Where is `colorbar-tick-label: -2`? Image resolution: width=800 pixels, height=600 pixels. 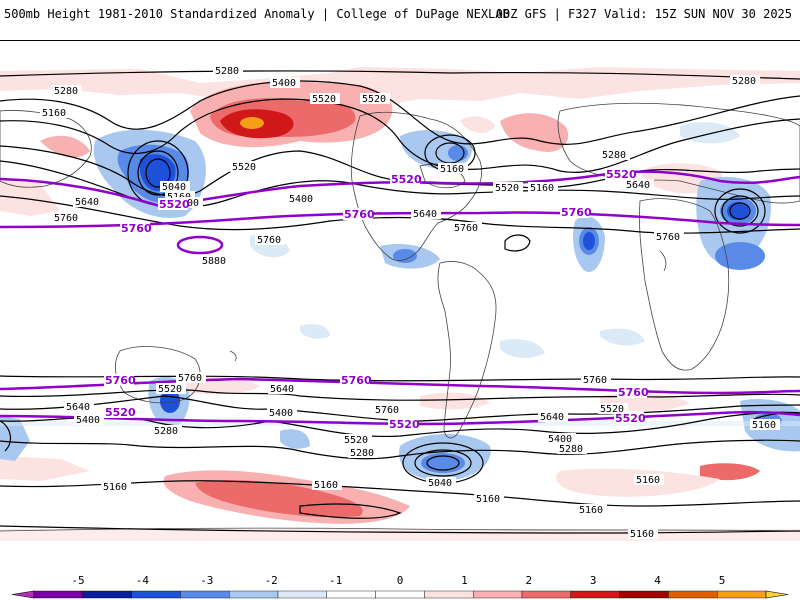
colorbar-tick-label: -2 is located at coordinates (271, 580).